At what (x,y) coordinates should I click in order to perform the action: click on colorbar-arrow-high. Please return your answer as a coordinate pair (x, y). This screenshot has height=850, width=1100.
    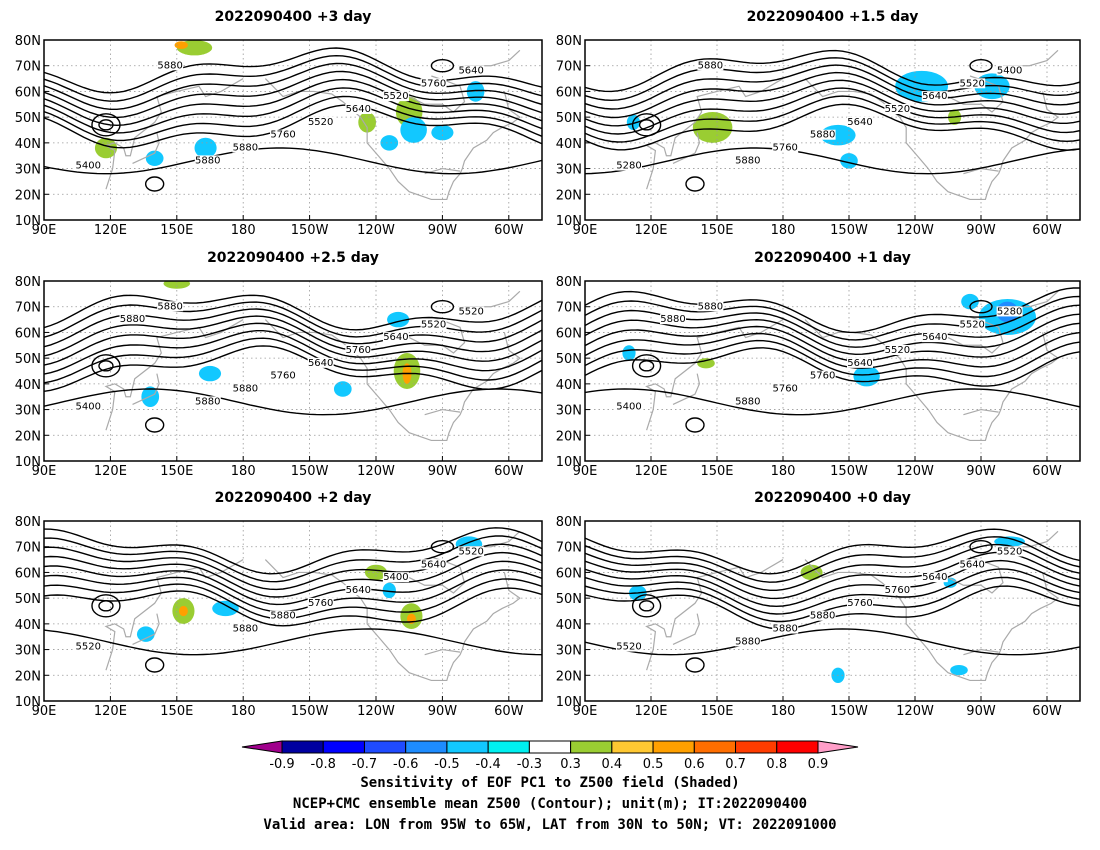
    Looking at the image, I should click on (838, 747).